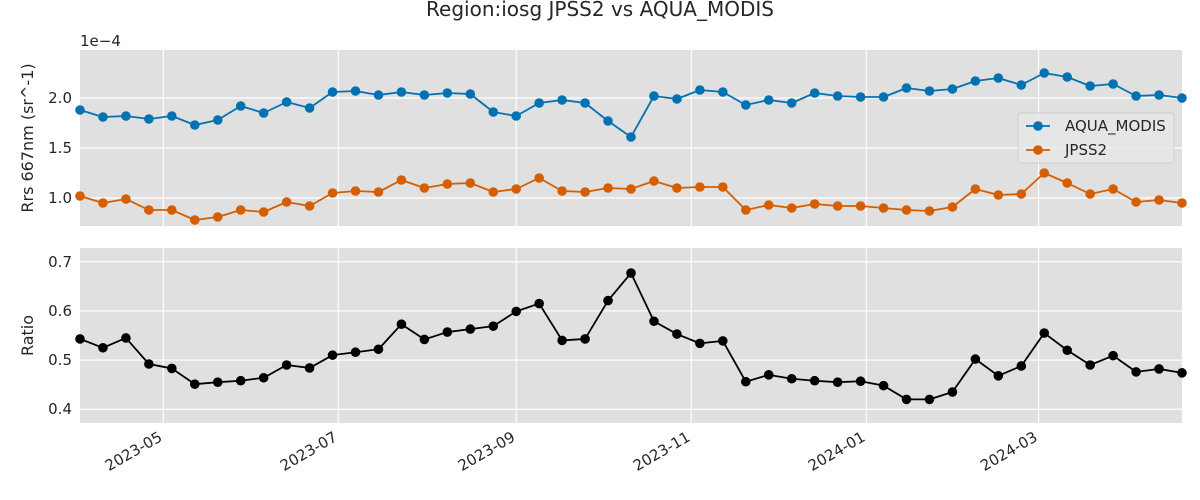 The image size is (1200, 500). Describe the element at coordinates (100, 41) in the screenshot. I see `y-scale-label: 1e−4` at that location.